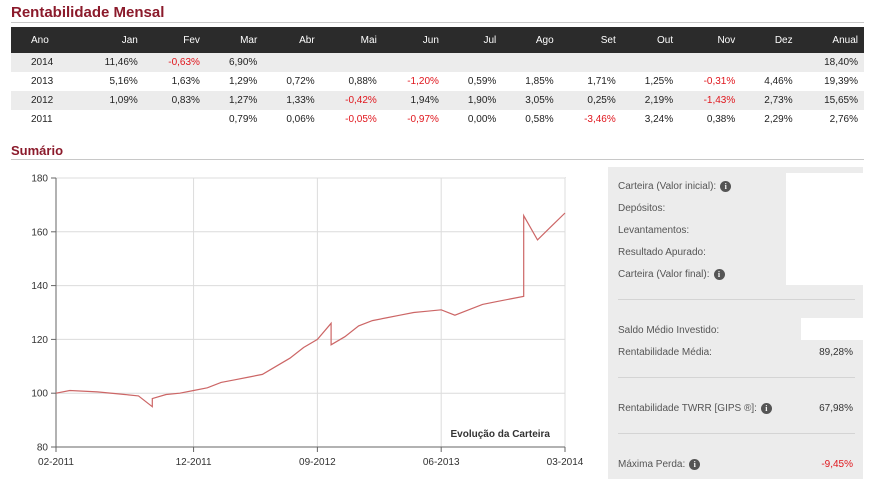  I want to click on summary-title: Sumário, so click(37, 150).